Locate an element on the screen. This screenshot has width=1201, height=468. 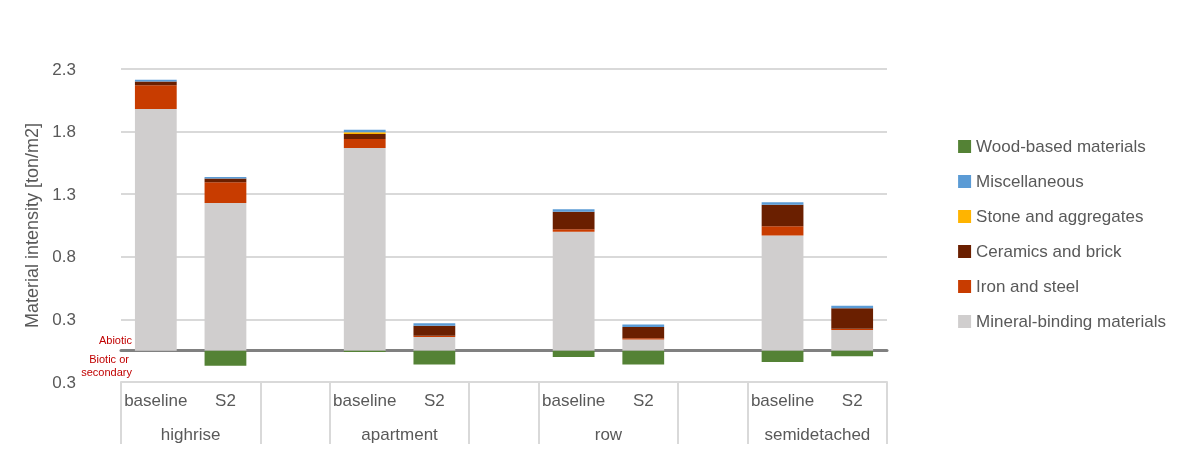
text: semidetached is located at coordinates (817, 434).